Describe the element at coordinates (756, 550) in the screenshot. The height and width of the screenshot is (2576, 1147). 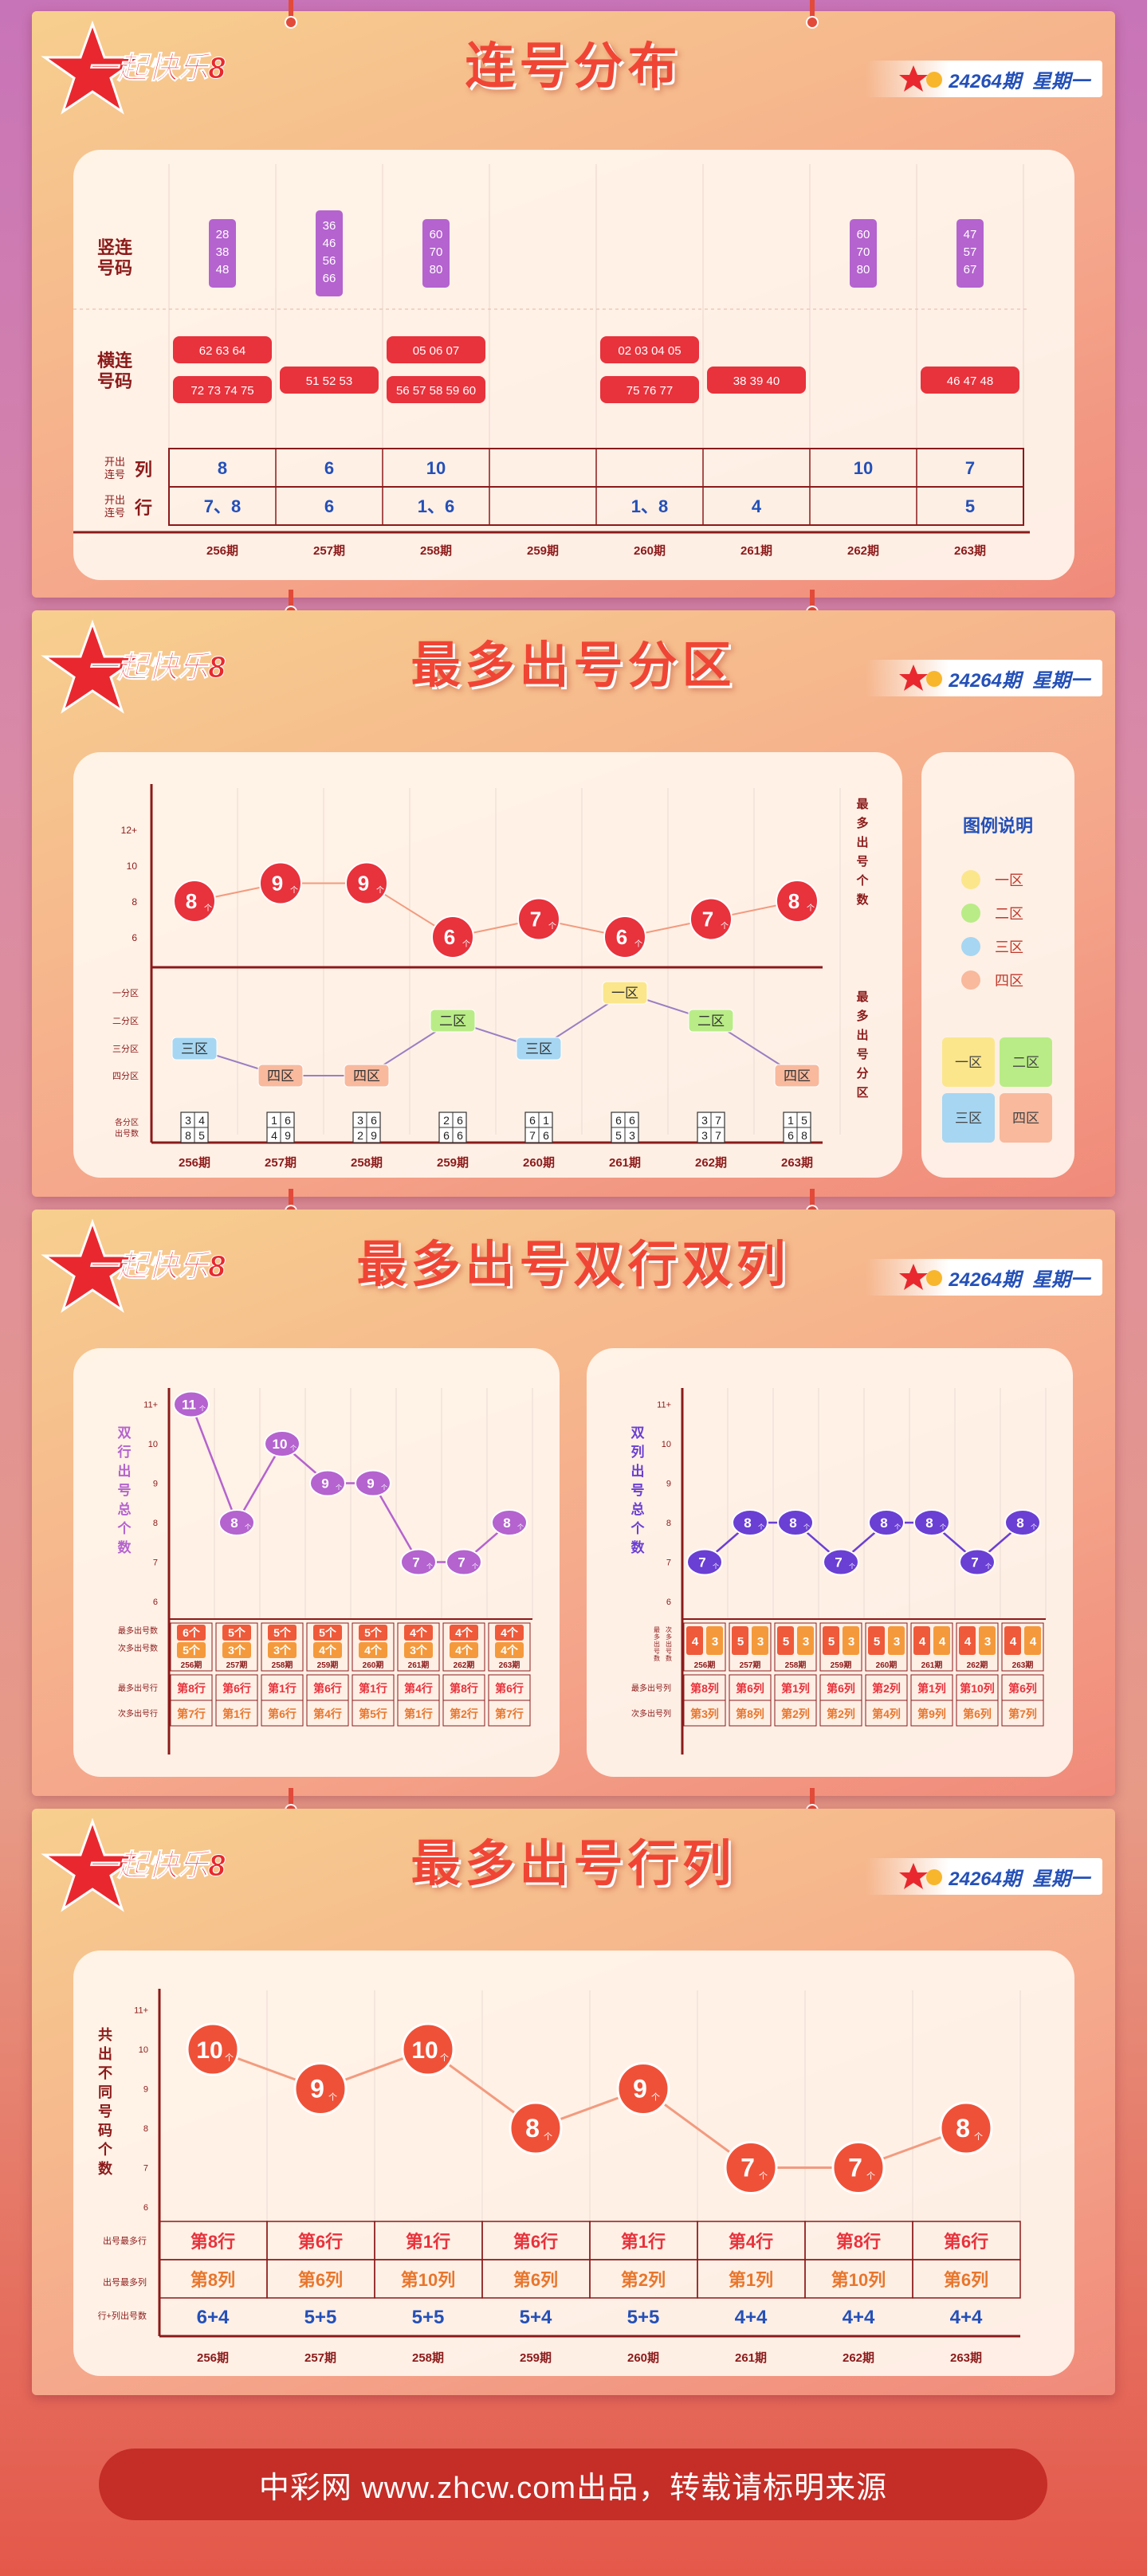
I see `period-label: 261期` at that location.